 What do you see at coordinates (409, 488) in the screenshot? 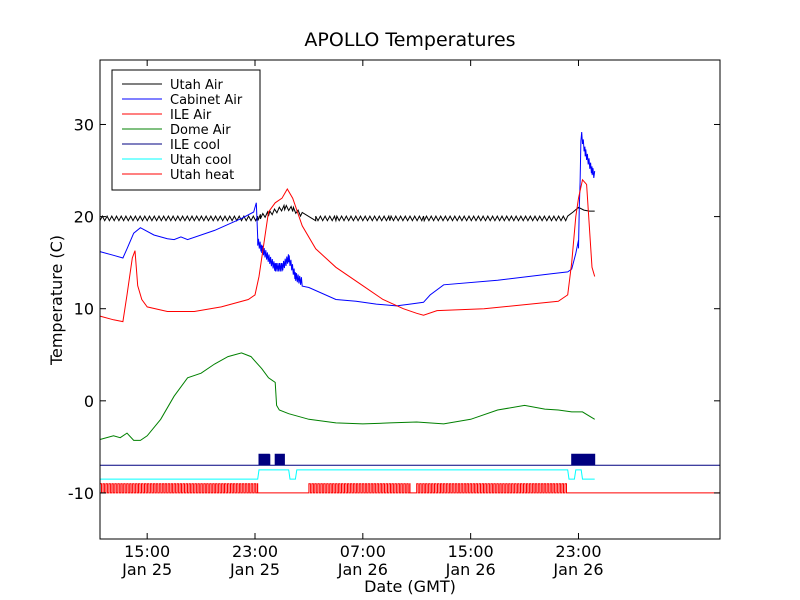
I see `series-line-utah-heat` at bounding box center [409, 488].